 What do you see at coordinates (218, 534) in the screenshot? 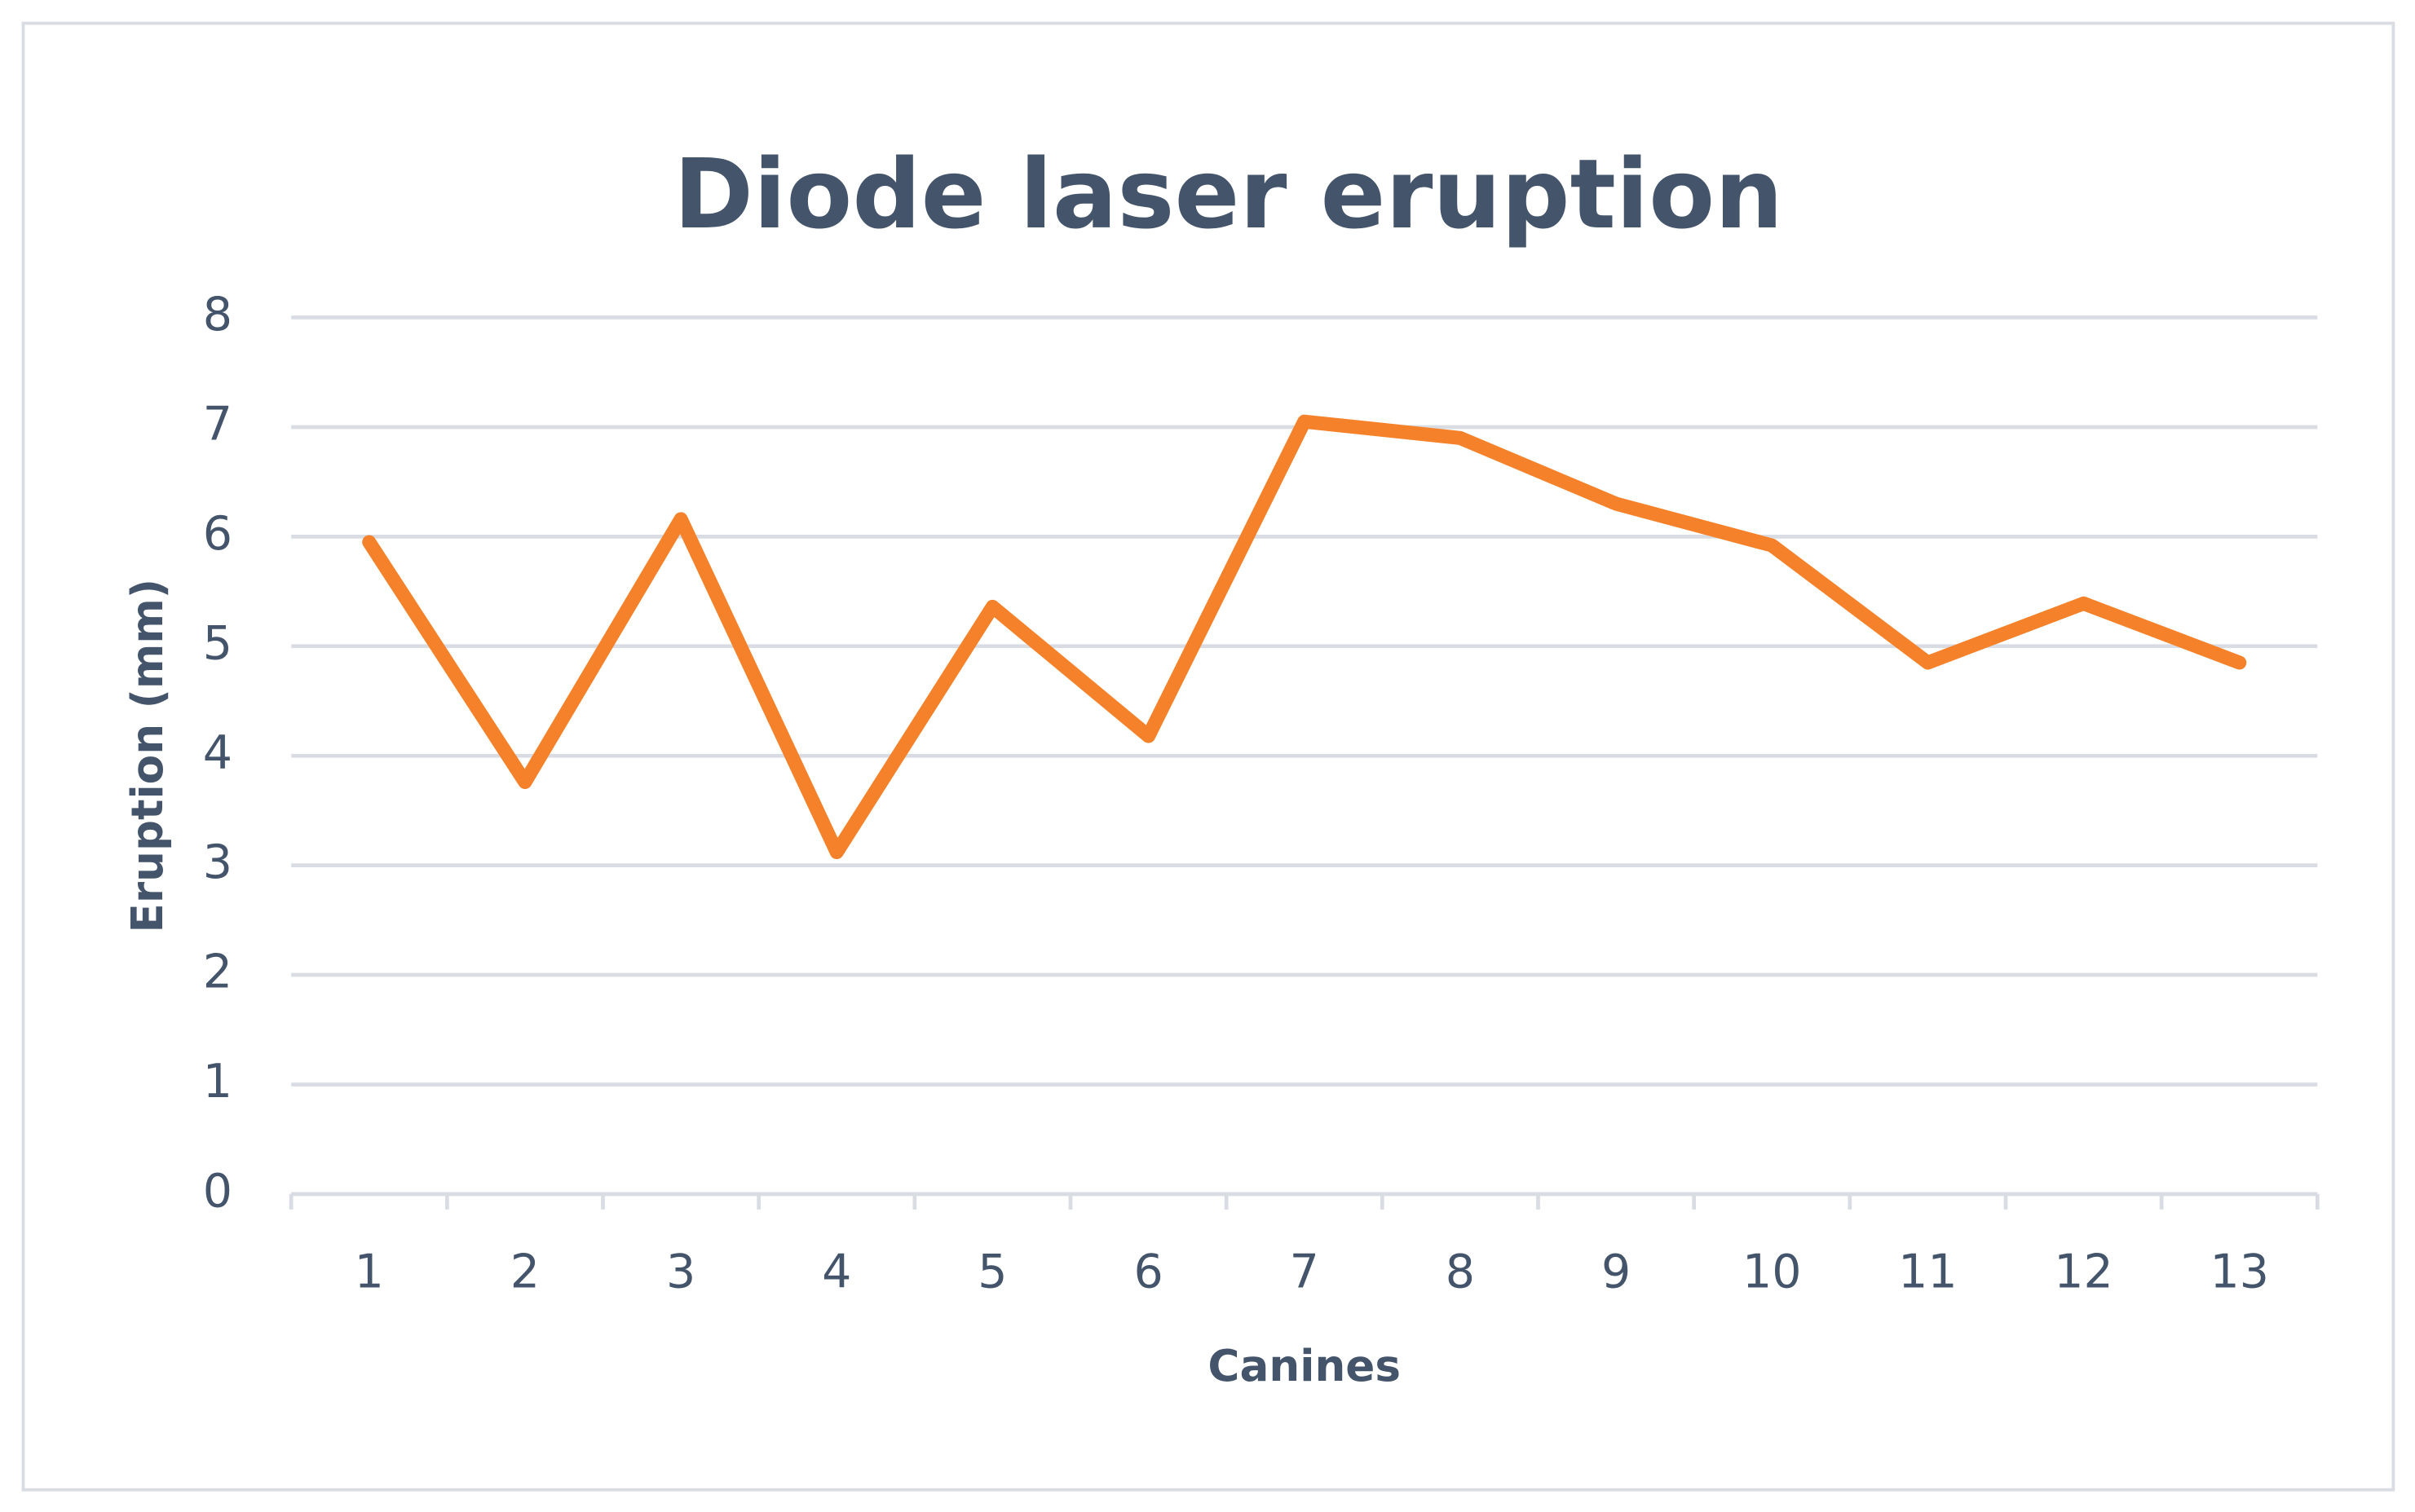
I see `y-tick-label: 6` at bounding box center [218, 534].